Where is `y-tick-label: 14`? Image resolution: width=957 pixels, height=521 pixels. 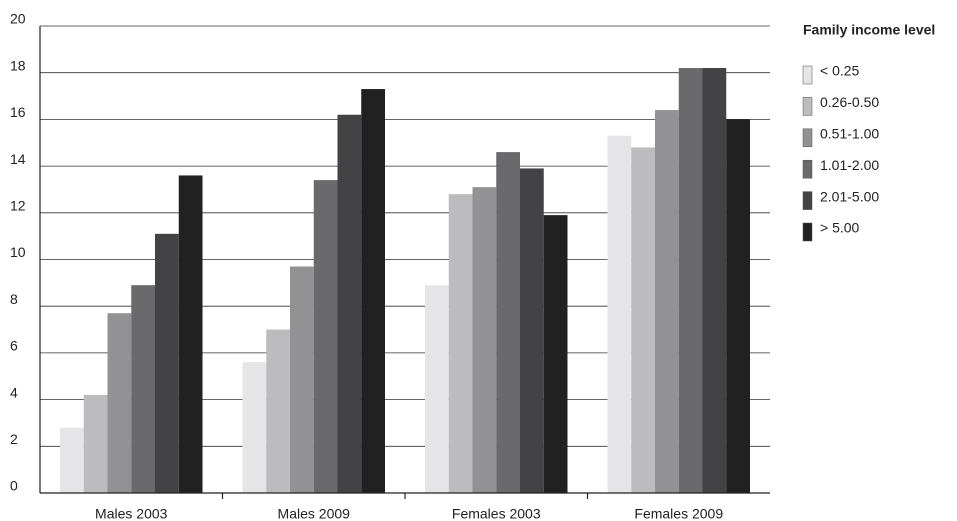 y-tick-label: 14 is located at coordinates (18, 159).